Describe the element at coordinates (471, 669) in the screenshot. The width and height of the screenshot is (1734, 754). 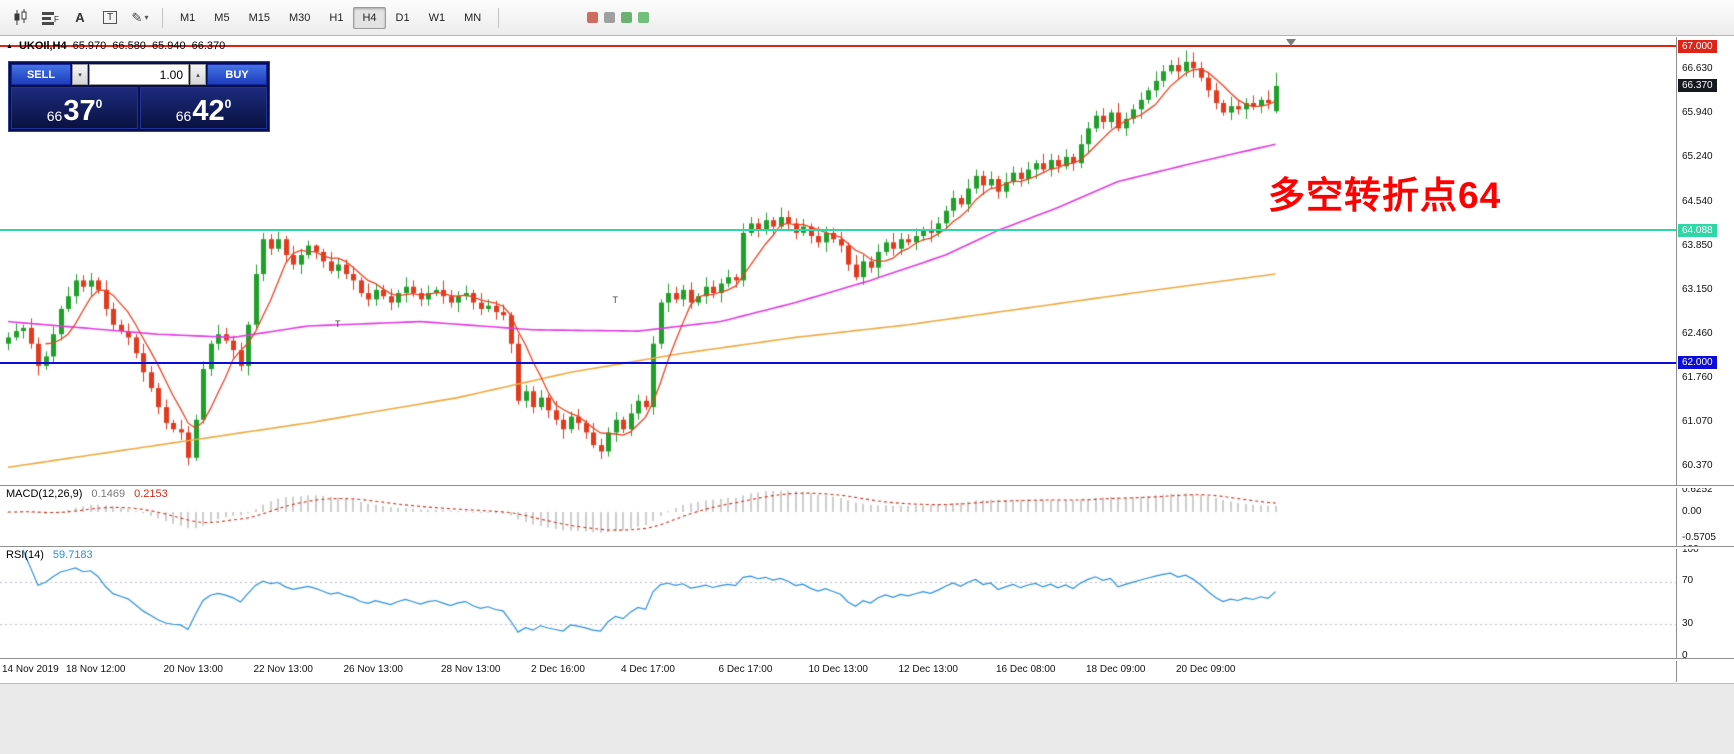
I see `time-label: 28 Nov 13:00` at that location.